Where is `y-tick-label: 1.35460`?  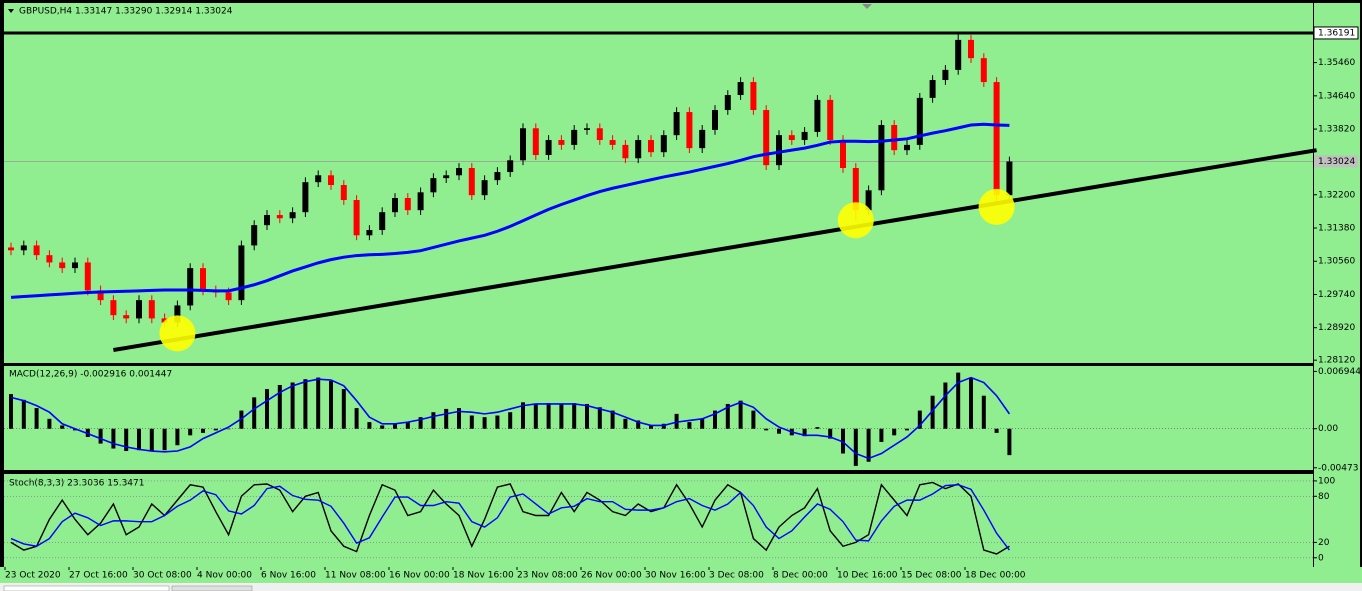
y-tick-label: 1.35460 is located at coordinates (1336, 63).